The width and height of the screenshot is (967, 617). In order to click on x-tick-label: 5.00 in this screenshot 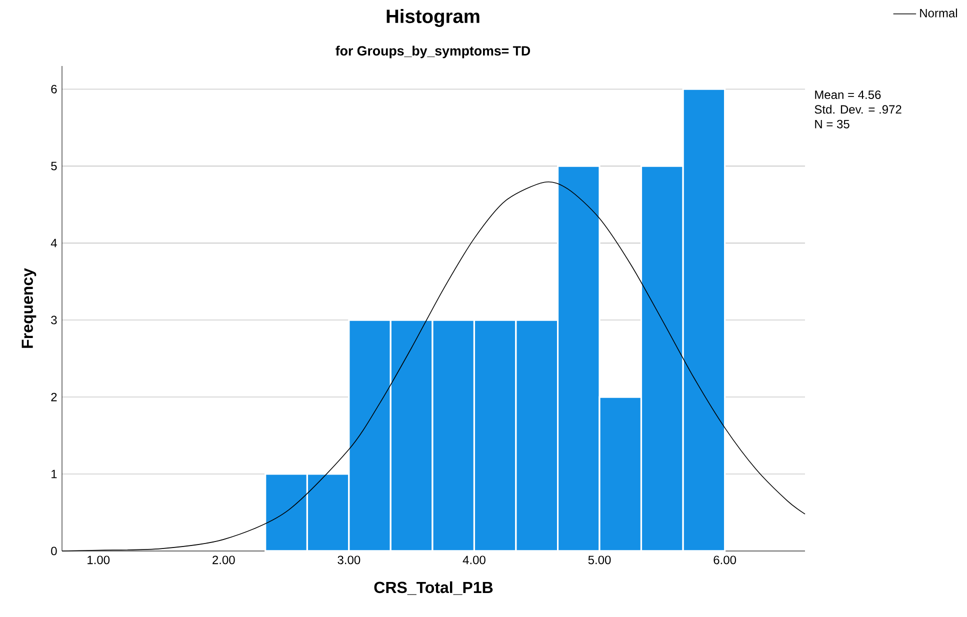, I will do `click(599, 560)`.